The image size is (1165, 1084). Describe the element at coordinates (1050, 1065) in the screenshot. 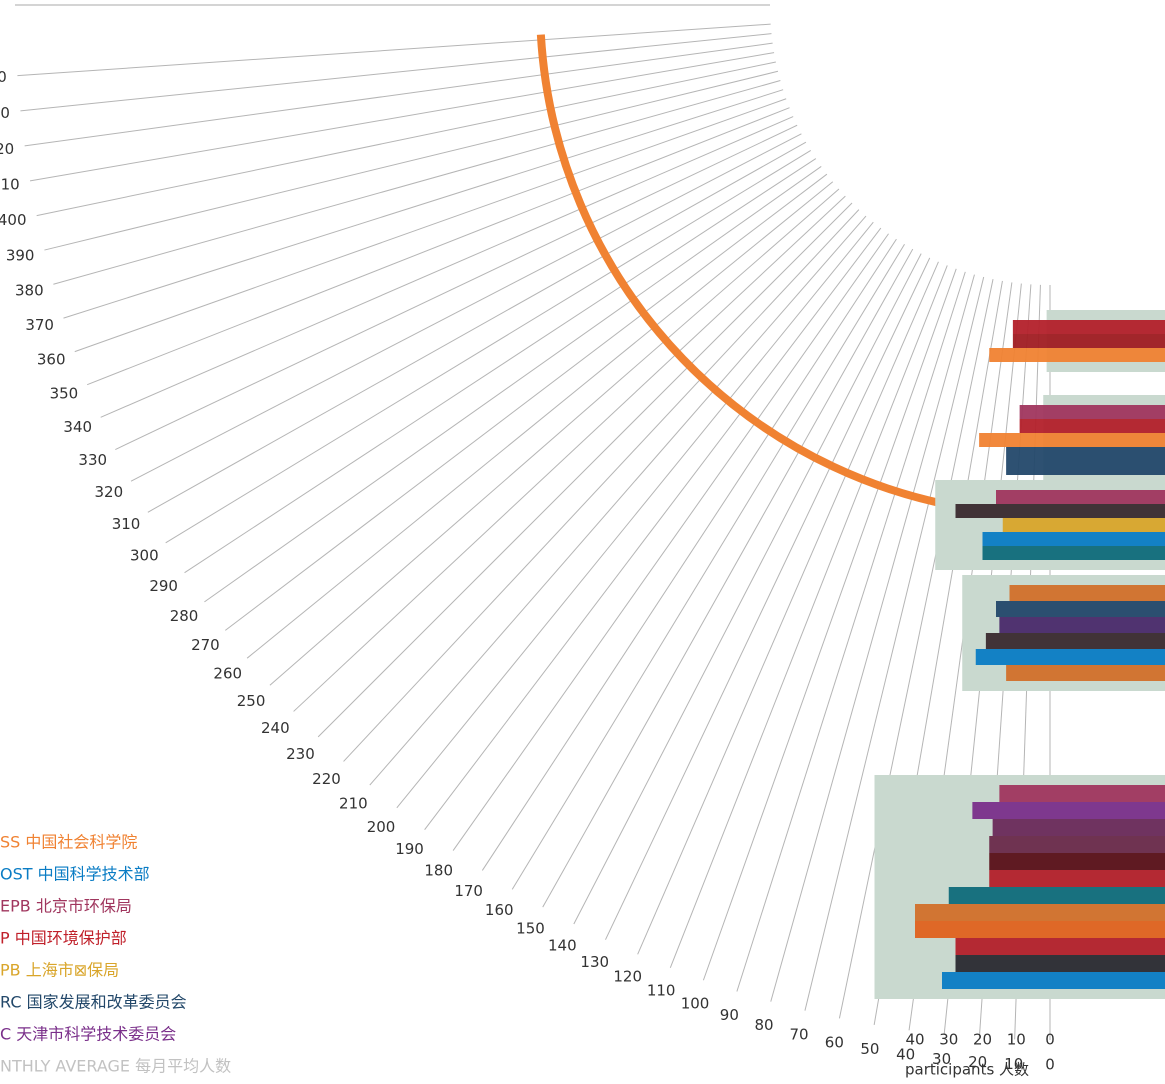

I see `radial-tick-label: 0` at that location.